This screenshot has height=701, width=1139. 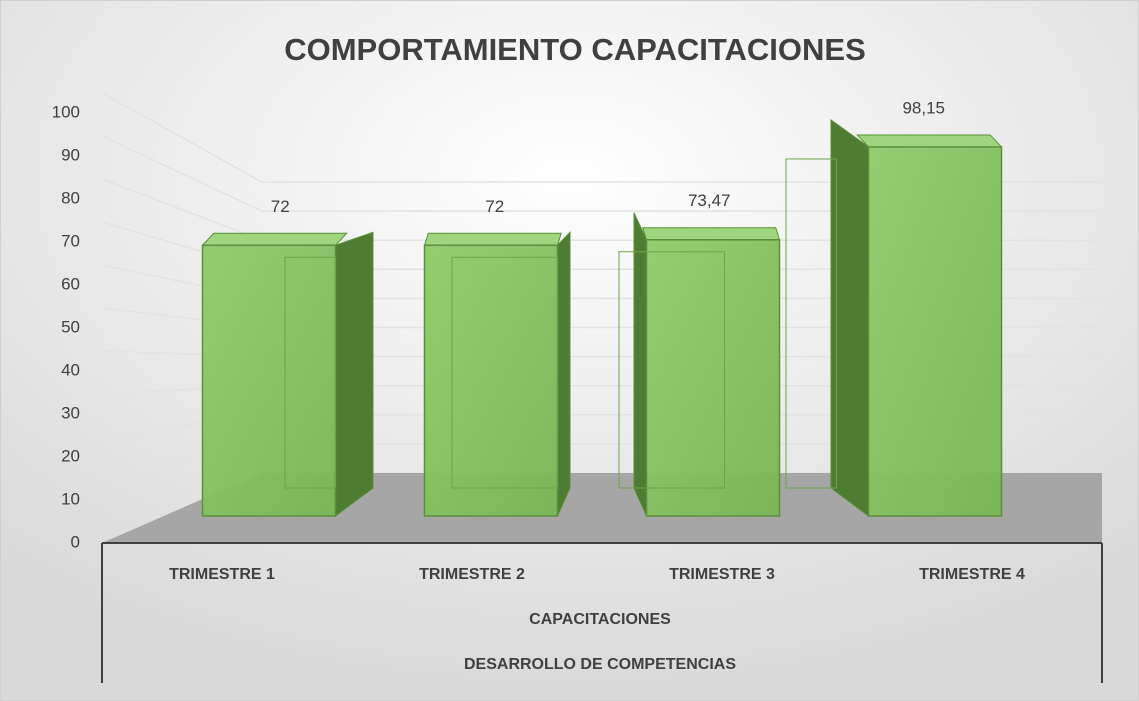 I want to click on chart-title: COMPORTAMIENTO CAPACITACIONES, so click(x=575, y=49).